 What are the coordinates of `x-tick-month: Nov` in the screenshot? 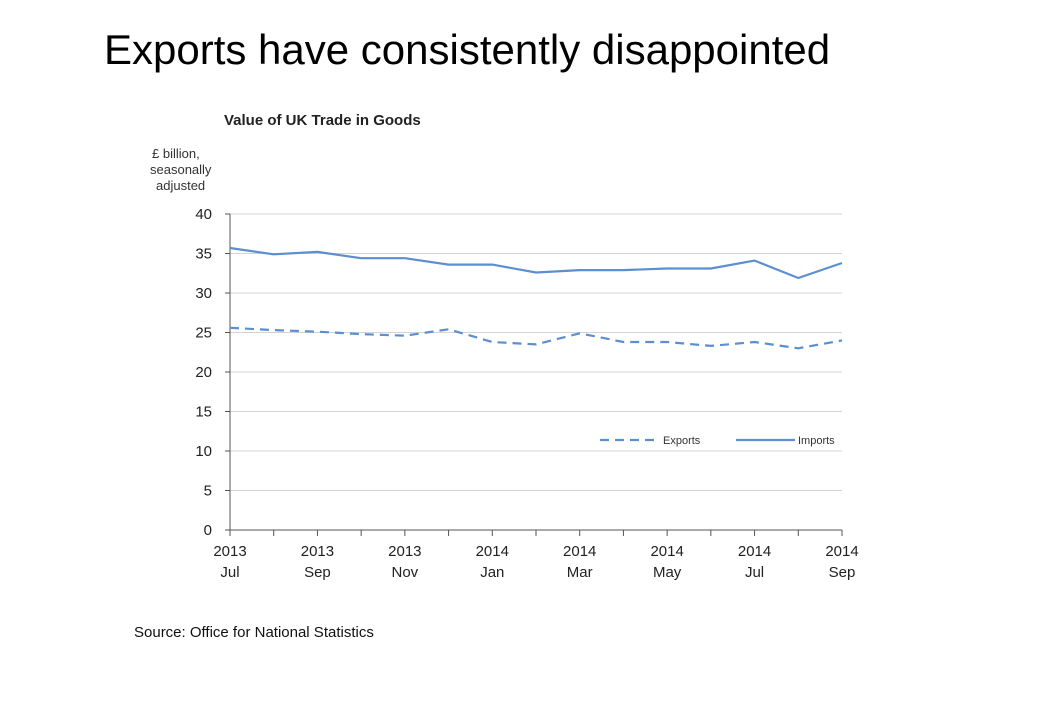 It's located at (405, 572).